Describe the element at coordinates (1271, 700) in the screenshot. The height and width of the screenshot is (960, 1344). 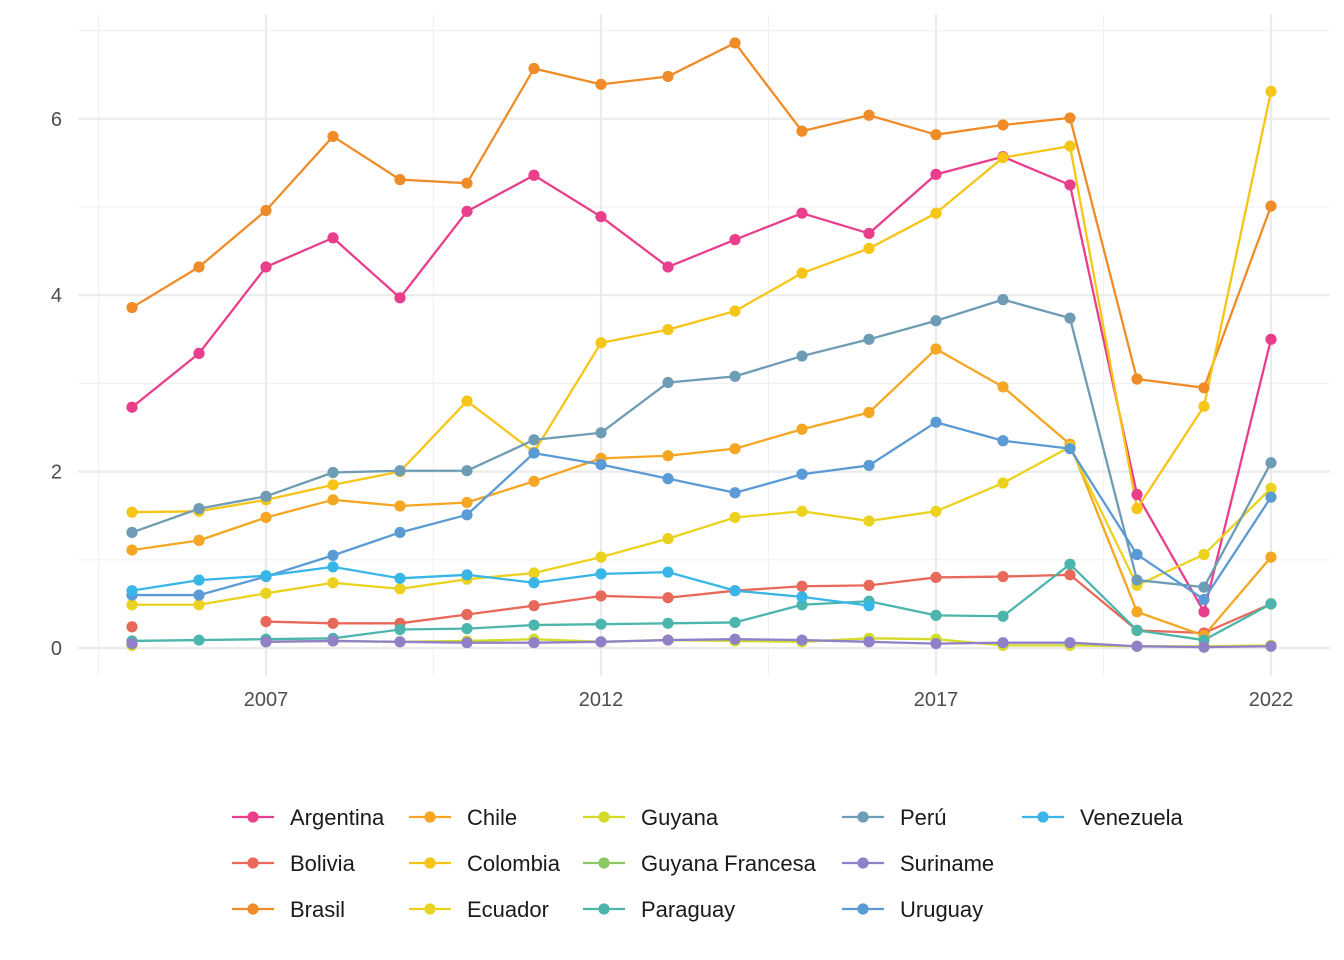
I see `x-tick-label: 2022` at that location.